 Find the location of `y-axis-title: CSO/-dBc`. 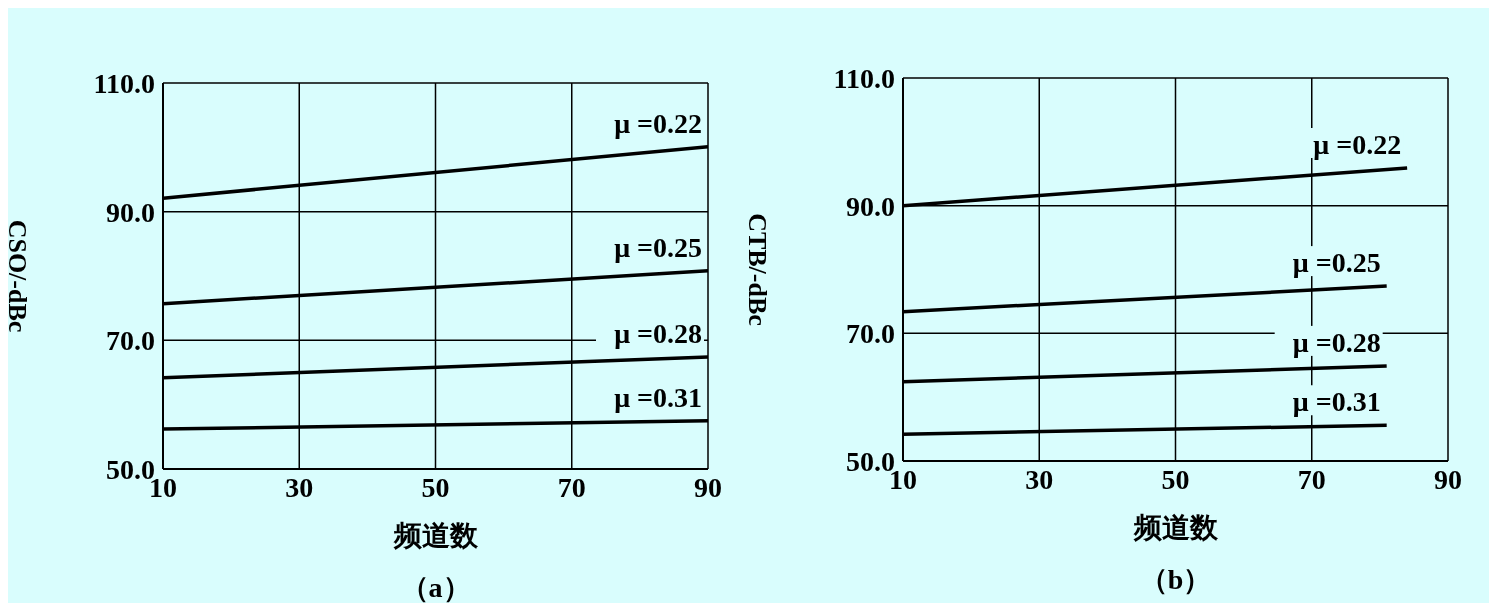

y-axis-title: CSO/-dBc is located at coordinates (17, 276).